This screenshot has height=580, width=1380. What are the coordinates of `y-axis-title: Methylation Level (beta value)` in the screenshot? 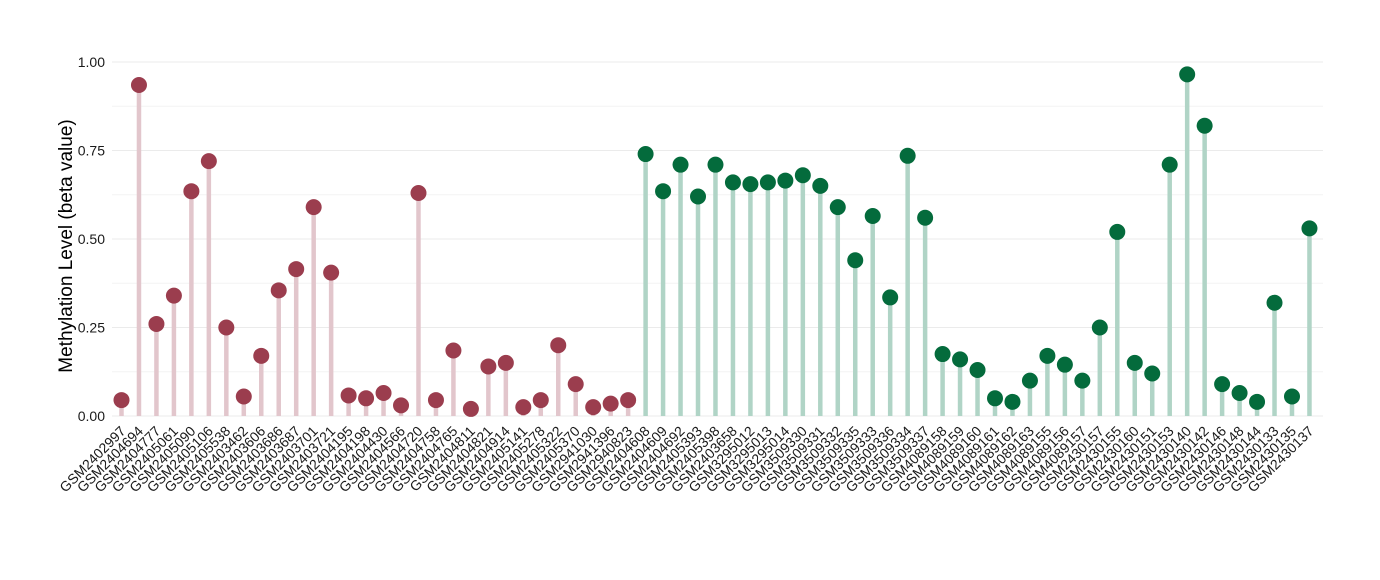 It's located at (66, 245).